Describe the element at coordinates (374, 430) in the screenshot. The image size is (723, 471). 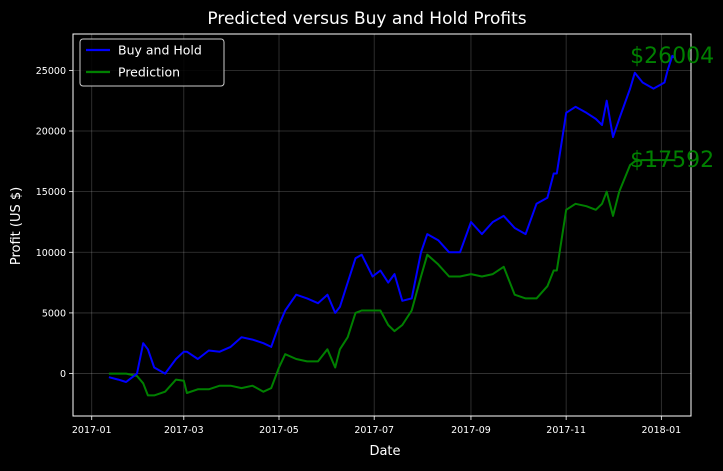
I see `x-tick-label-3: 2017-07` at that location.